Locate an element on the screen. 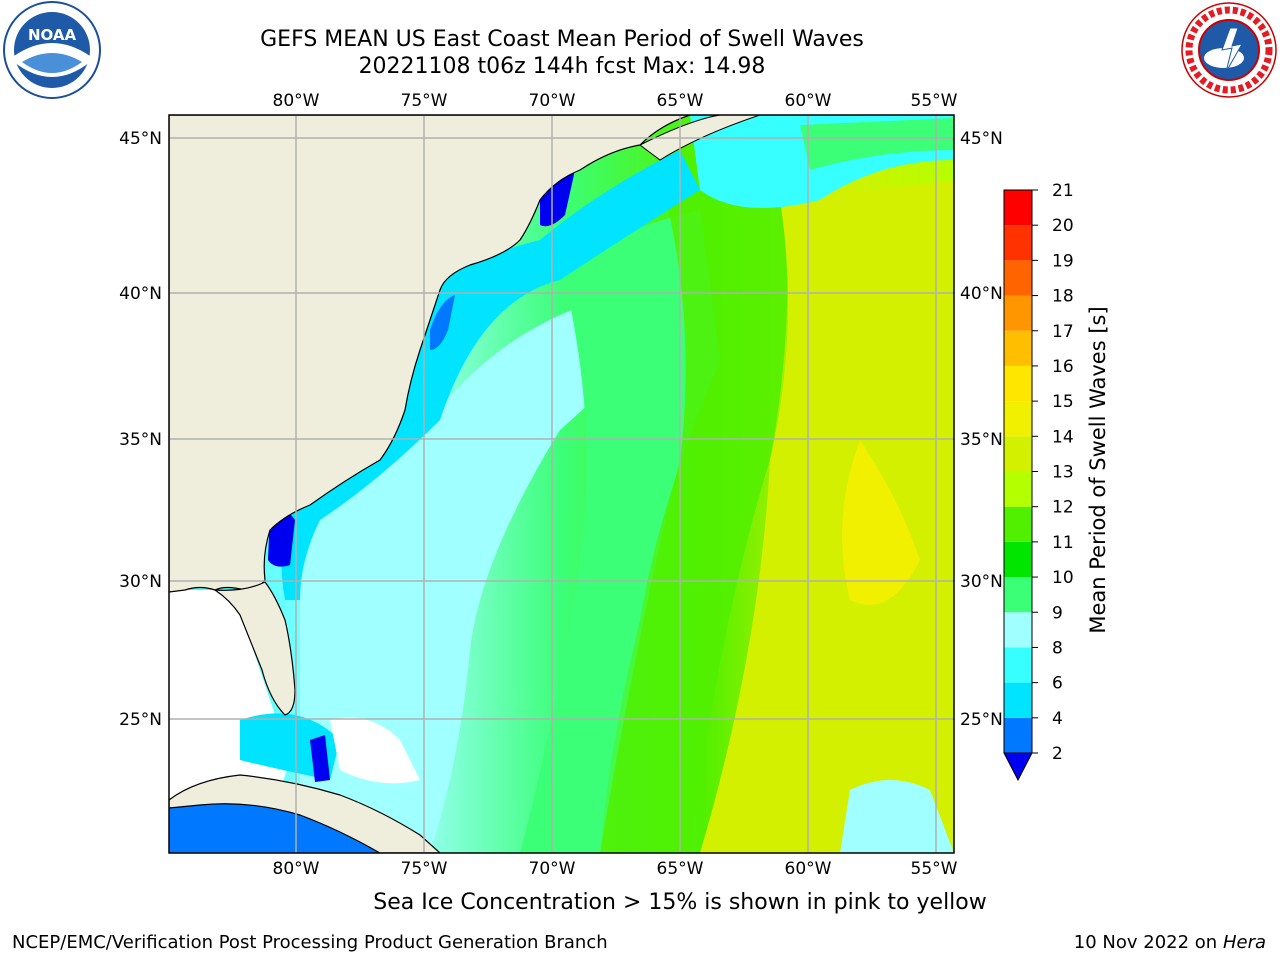  swell-band-13s is located at coordinates (827, 516).